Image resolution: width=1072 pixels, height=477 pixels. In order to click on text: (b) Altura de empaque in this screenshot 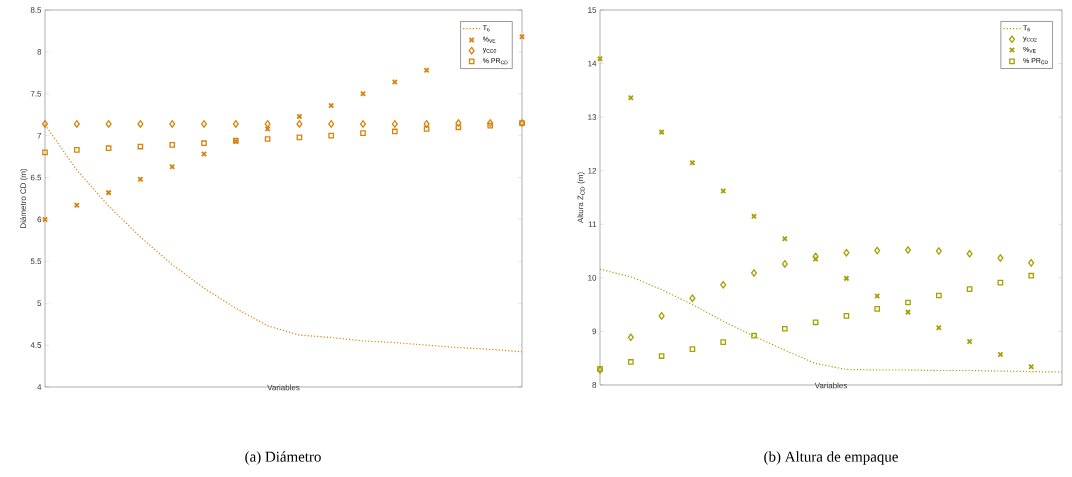, I will do `click(831, 458)`.